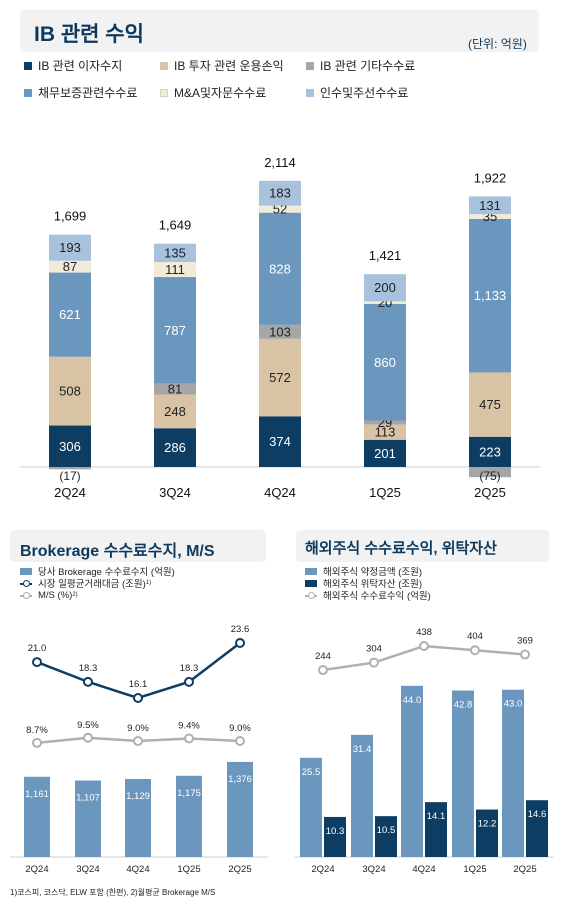 The width and height of the screenshot is (566, 909). I want to click on overseas-header, so click(422, 546).